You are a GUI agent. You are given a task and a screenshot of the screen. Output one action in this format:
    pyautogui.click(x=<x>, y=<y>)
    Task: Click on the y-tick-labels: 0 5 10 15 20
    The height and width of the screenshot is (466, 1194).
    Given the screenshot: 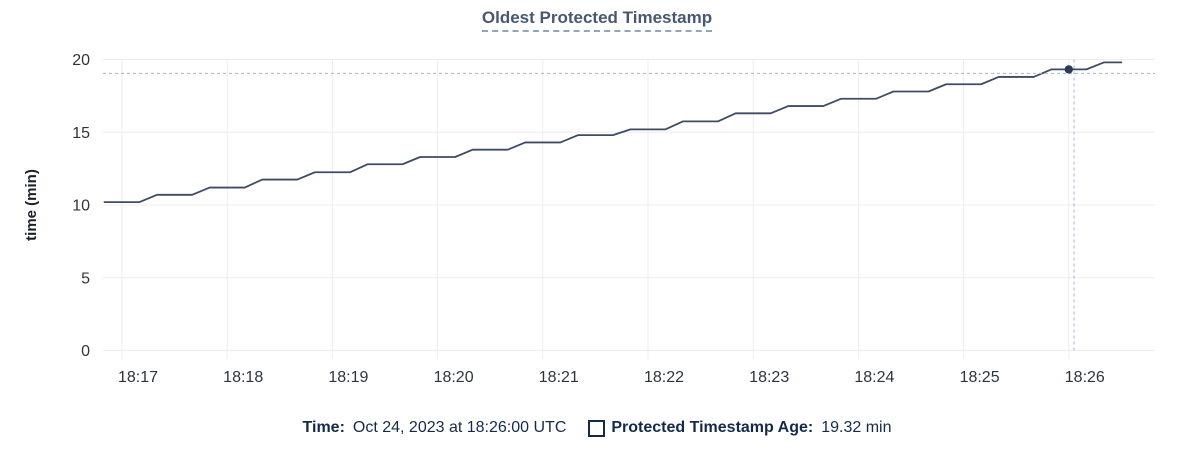 What is the action you would take?
    pyautogui.click(x=81, y=206)
    